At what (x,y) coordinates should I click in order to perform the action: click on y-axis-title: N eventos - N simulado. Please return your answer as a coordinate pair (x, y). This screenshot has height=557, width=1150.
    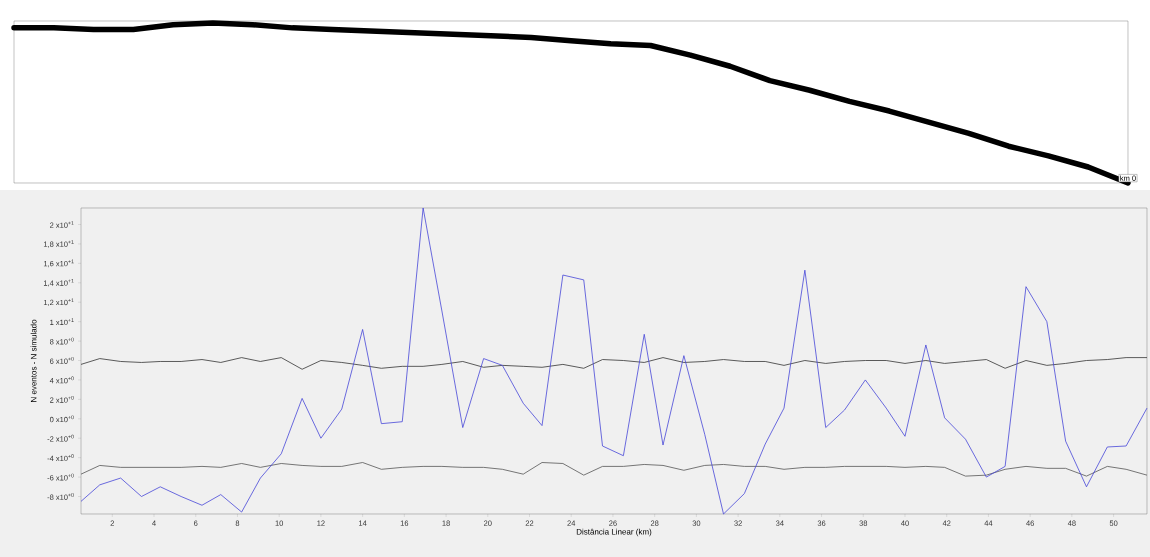
    Looking at the image, I should click on (33, 360).